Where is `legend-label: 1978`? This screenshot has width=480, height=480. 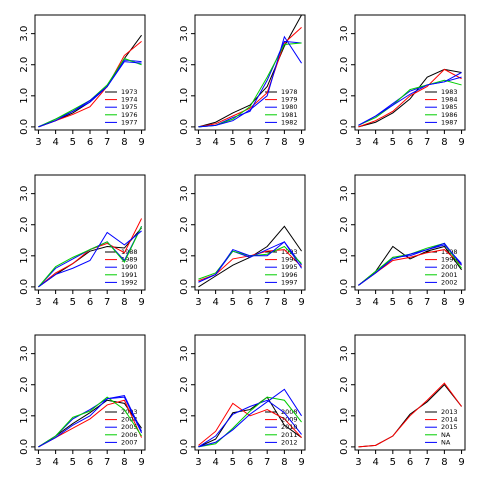 legend-label: 1978 is located at coordinates (289, 92).